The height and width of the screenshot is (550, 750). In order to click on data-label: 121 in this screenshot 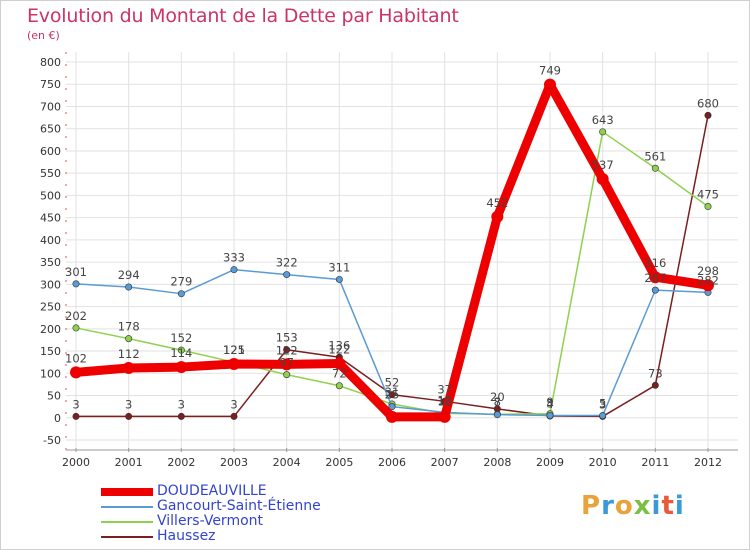, I will do `click(234, 350)`.